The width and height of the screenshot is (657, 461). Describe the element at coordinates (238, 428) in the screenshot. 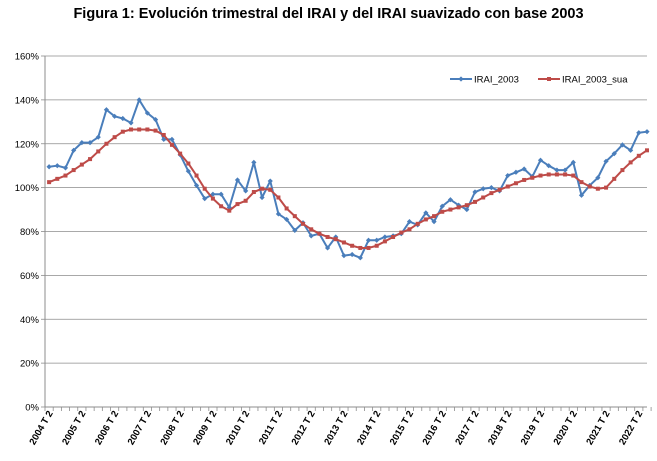

I see `x-tick-label: 2010 T 2` at that location.